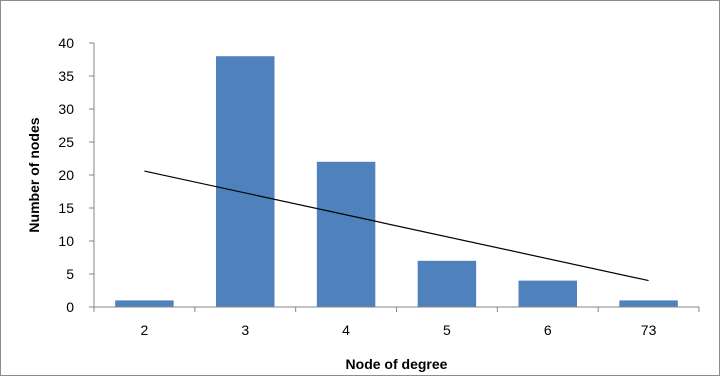 The height and width of the screenshot is (376, 720). Describe the element at coordinates (70, 307) in the screenshot. I see `y-tick-label: 0` at that location.